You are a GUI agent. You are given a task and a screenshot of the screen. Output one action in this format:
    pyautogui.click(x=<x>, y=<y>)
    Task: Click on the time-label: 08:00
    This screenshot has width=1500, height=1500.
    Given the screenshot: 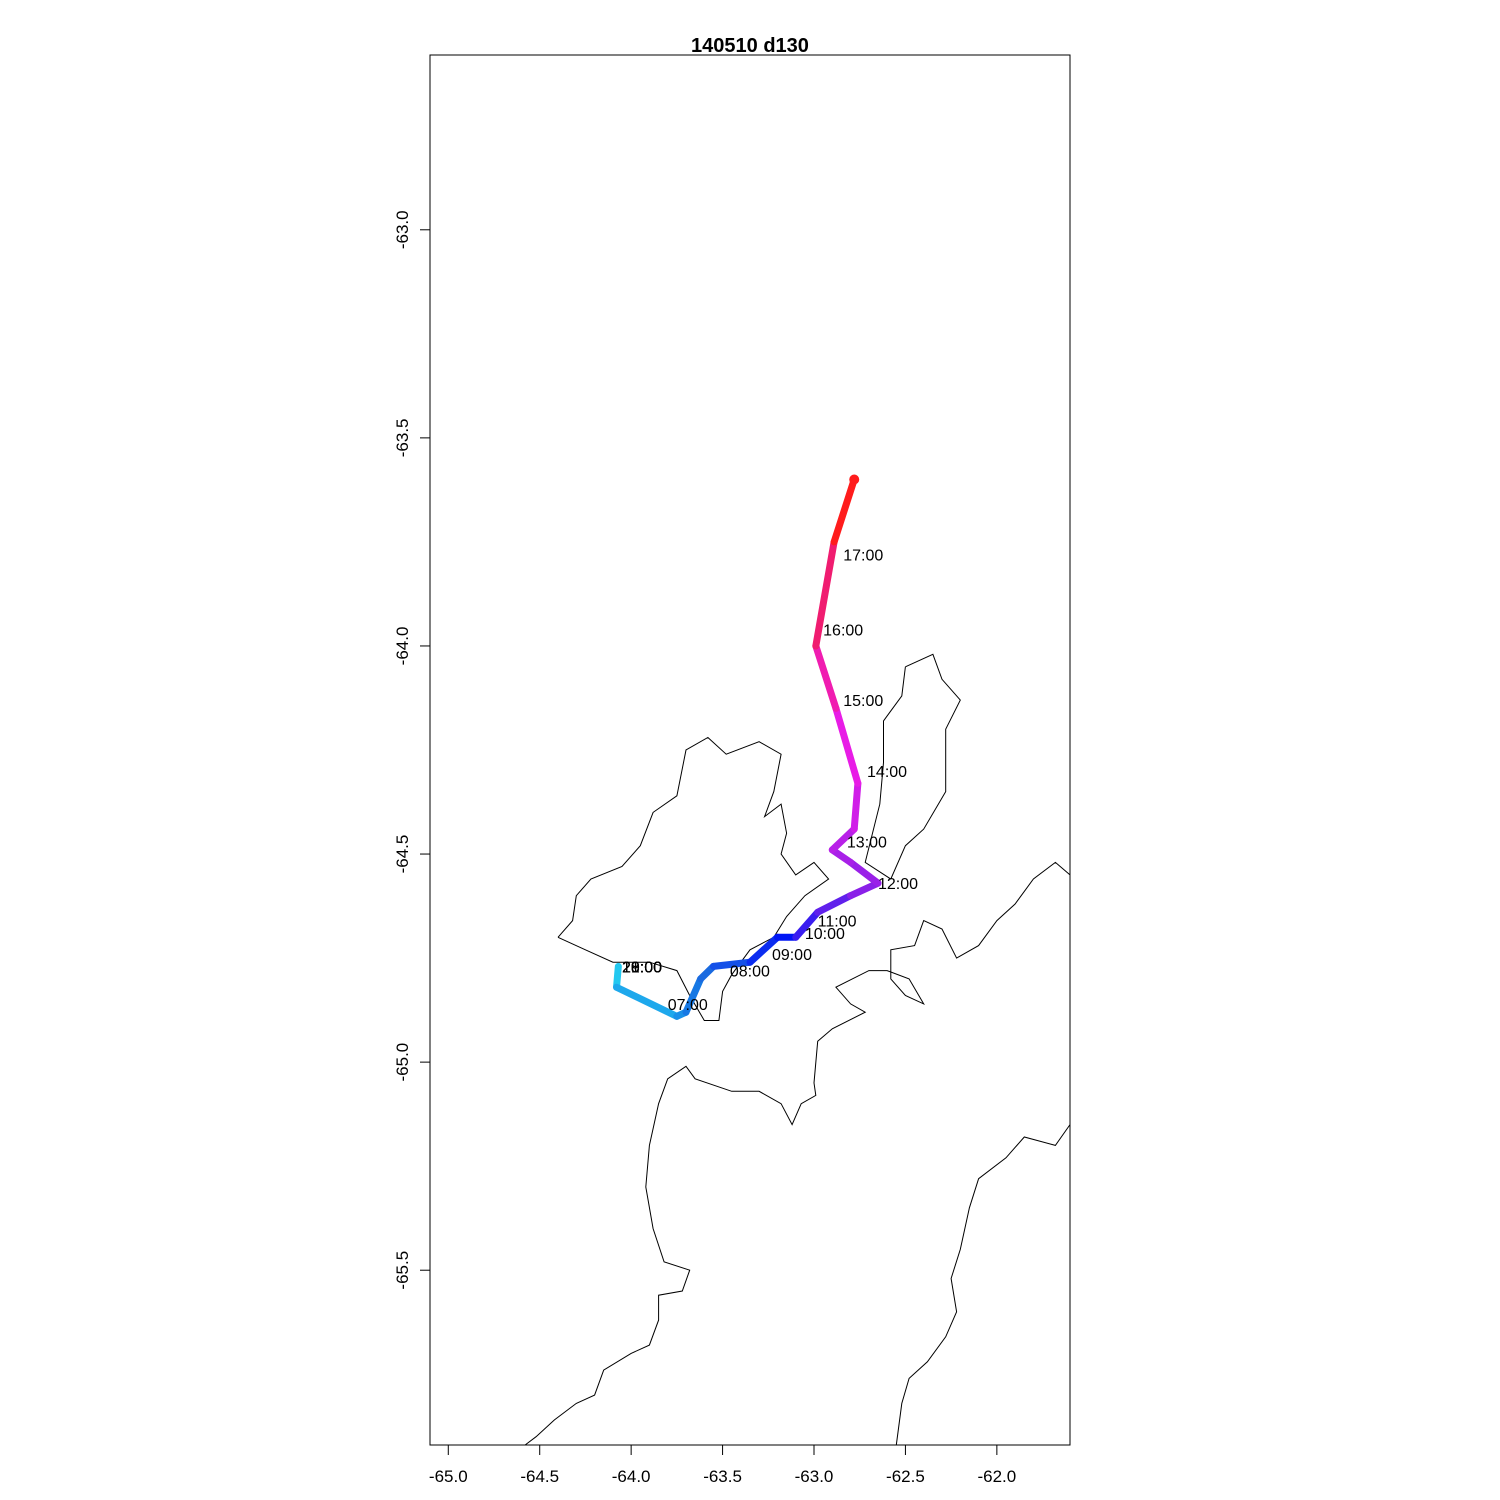 What is the action you would take?
    pyautogui.click(x=750, y=972)
    